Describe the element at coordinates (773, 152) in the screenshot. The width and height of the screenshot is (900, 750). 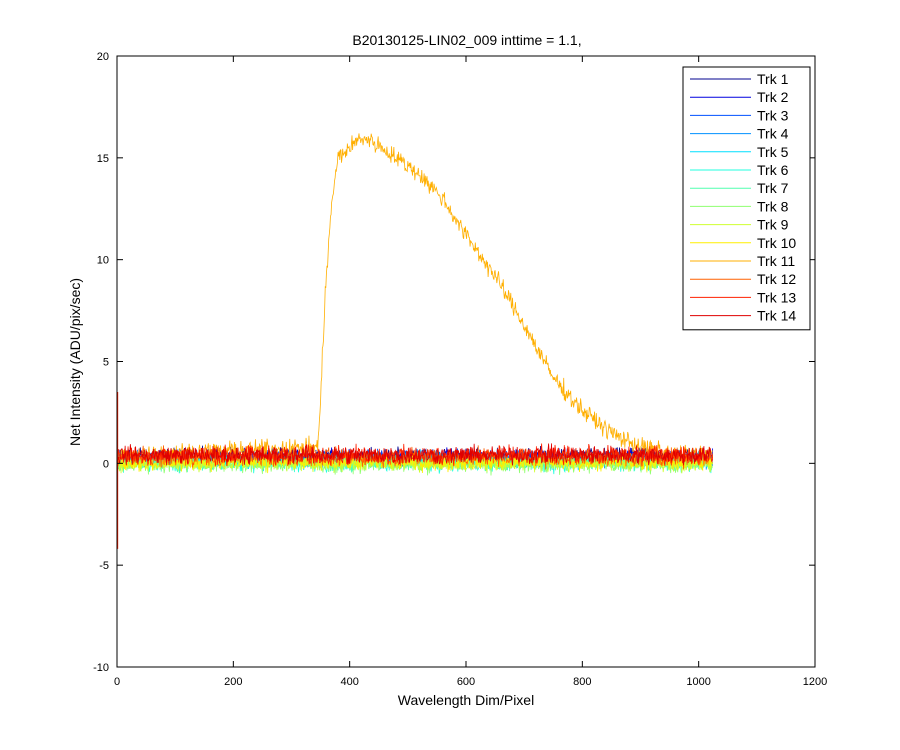
I see `legend-label: Trk 5` at that location.